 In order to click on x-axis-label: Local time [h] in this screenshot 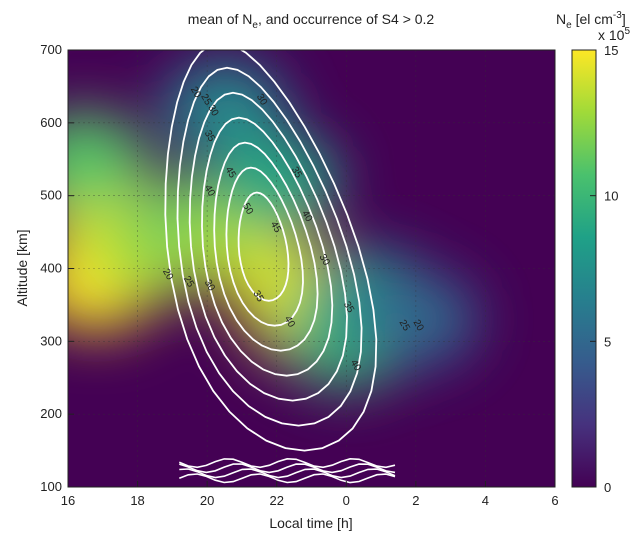, I will do `click(310, 523)`.